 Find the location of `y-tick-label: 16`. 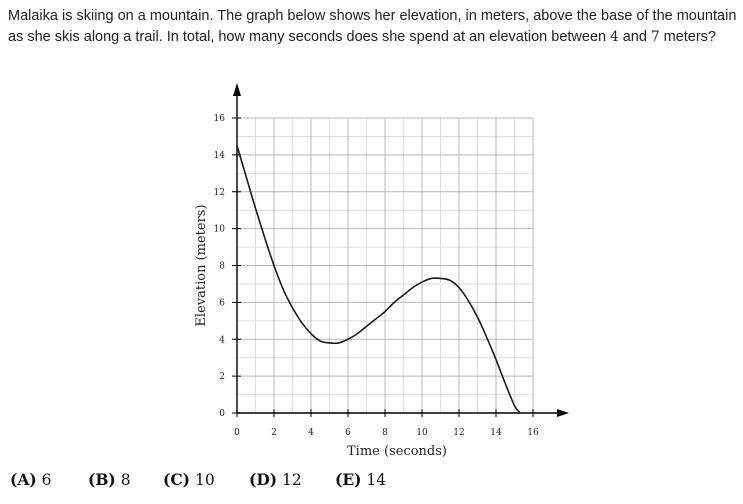

y-tick-label: 16 is located at coordinates (220, 119).